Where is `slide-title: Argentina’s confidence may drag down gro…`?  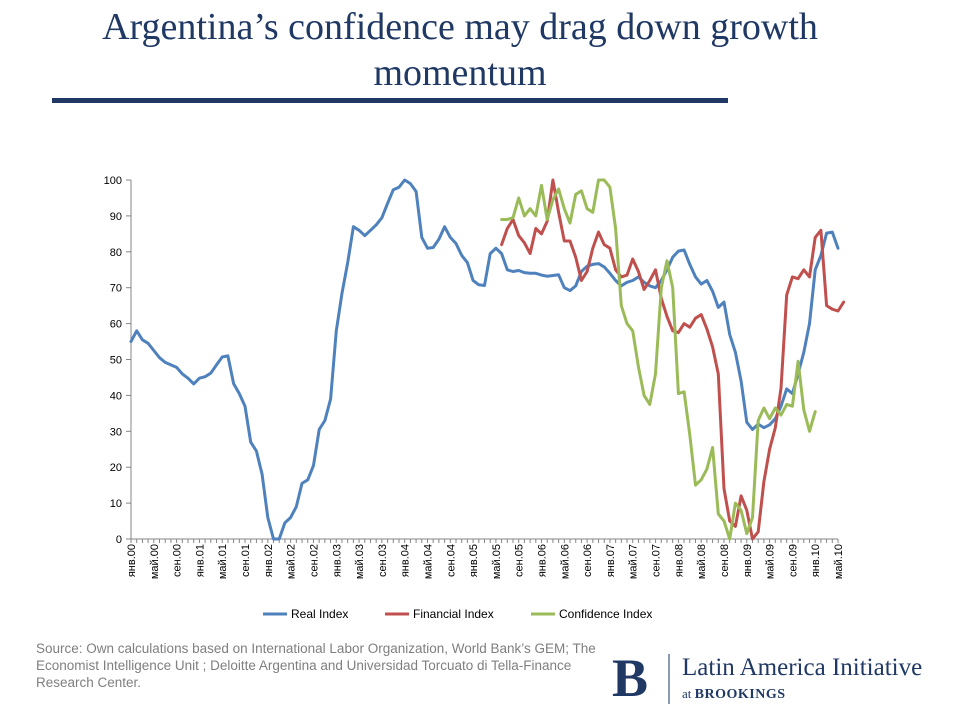
slide-title: Argentina’s confidence may drag down gro… is located at coordinates (460, 50).